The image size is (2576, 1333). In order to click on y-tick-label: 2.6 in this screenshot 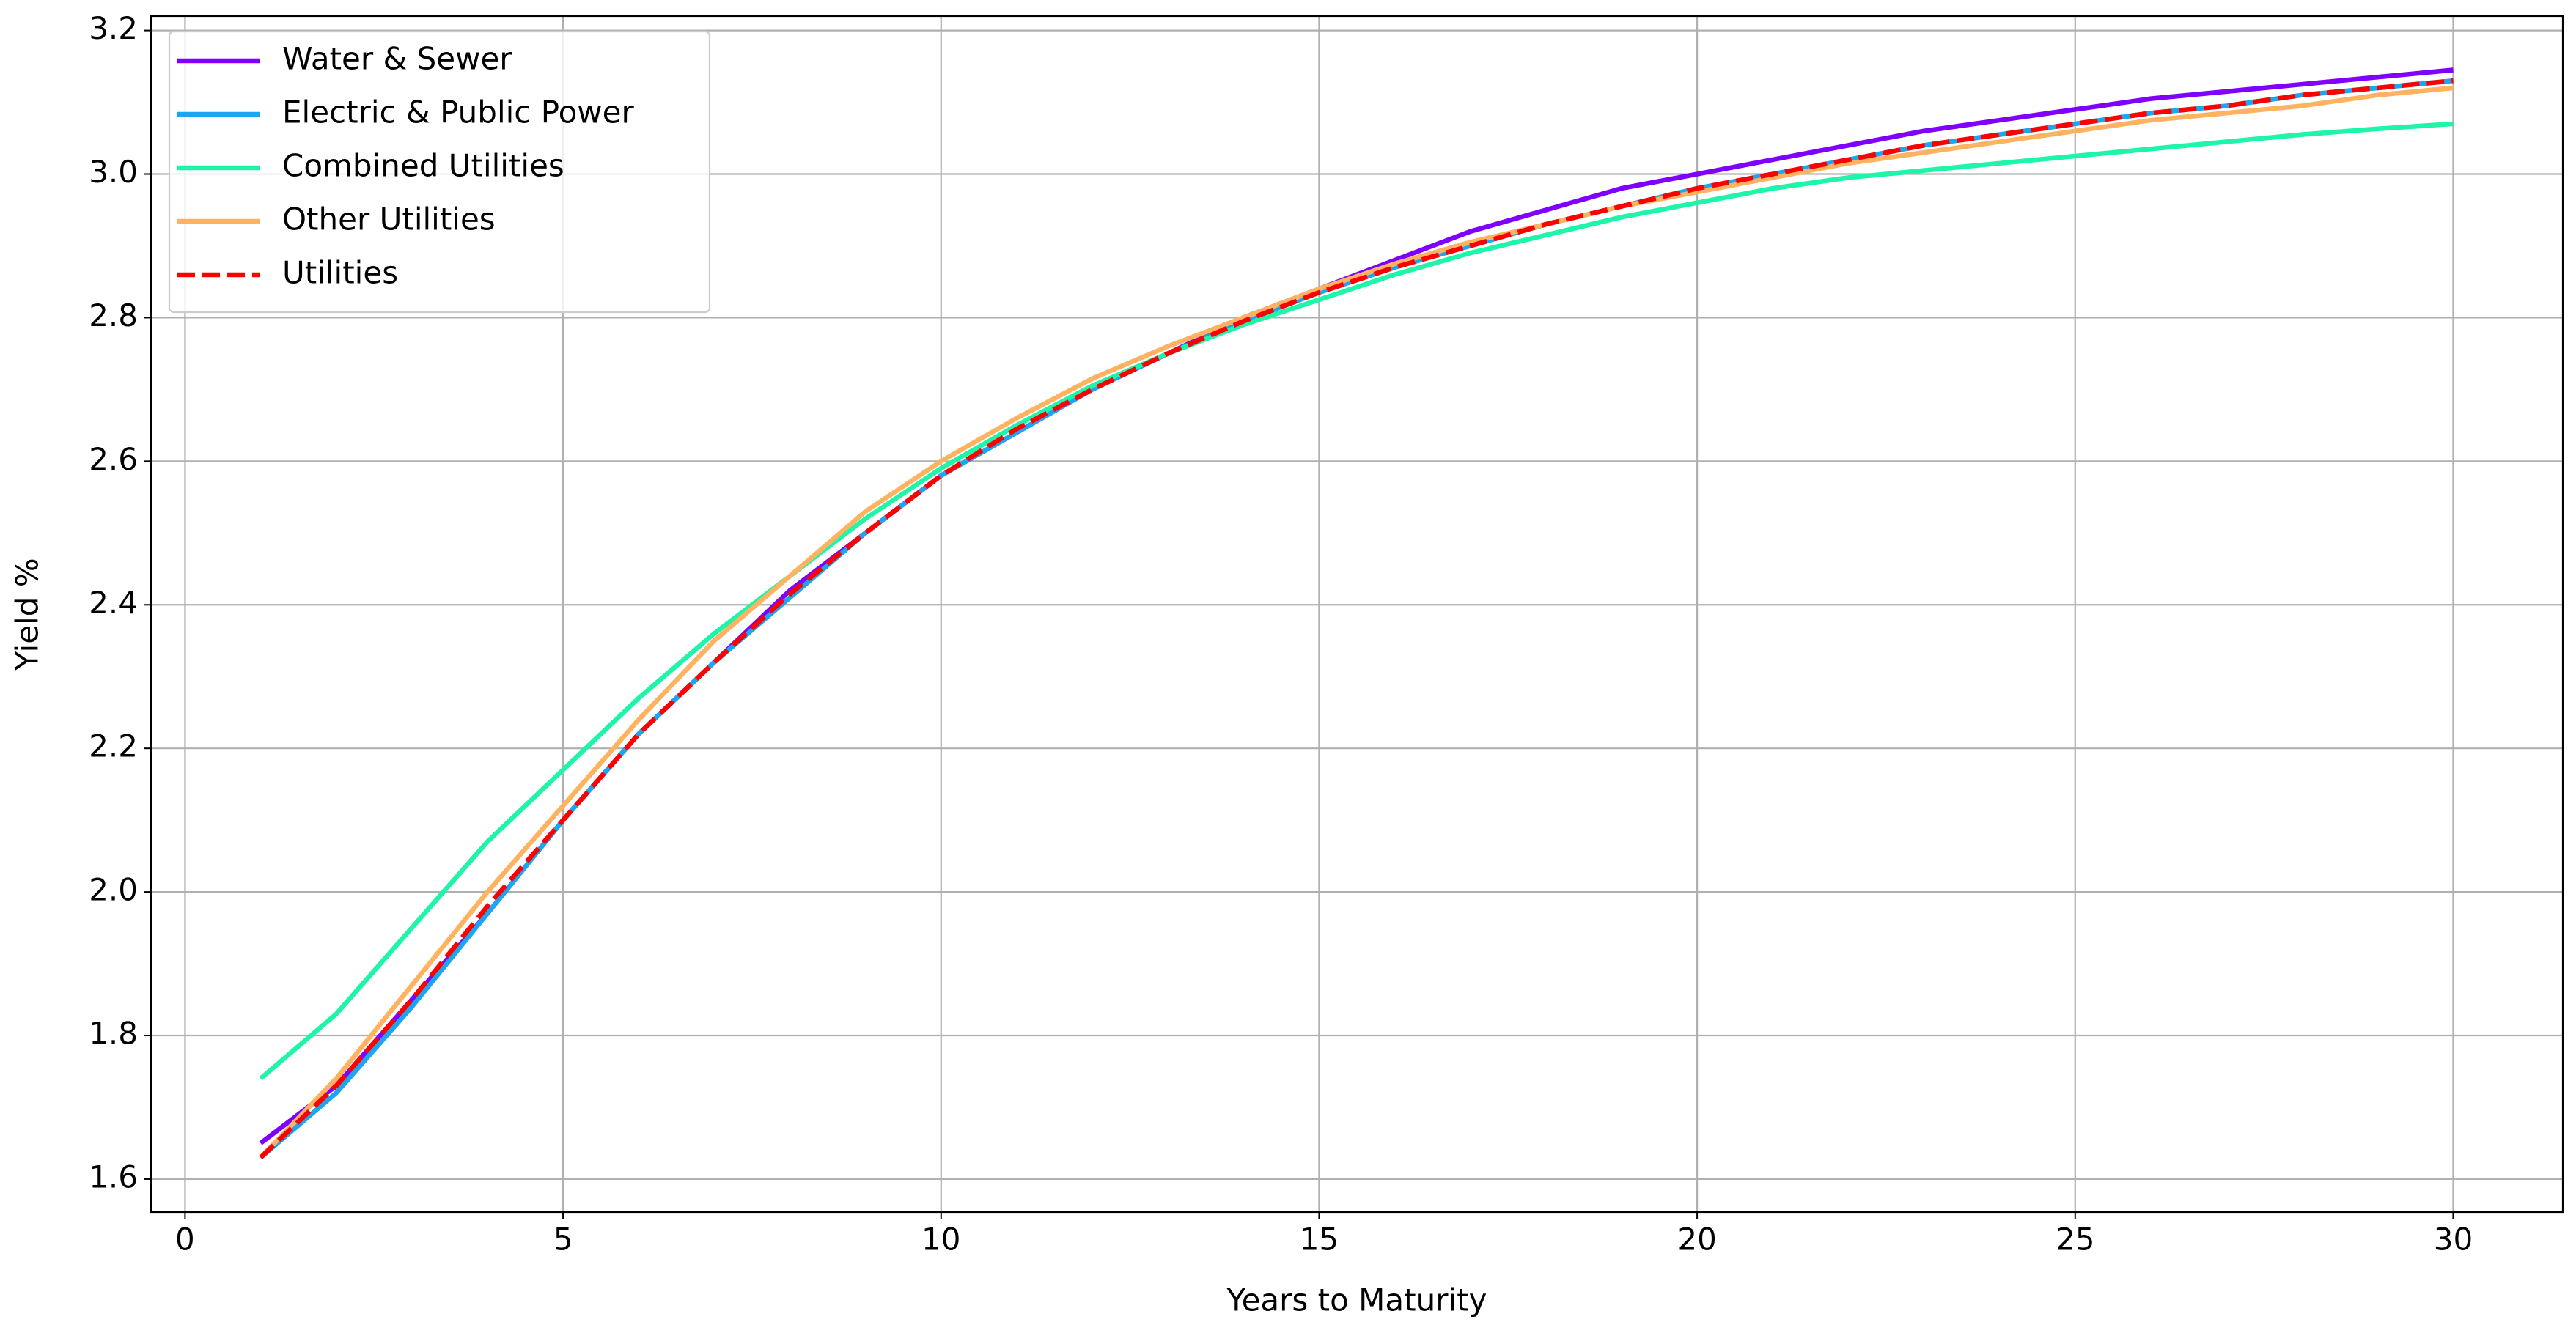, I will do `click(113, 459)`.